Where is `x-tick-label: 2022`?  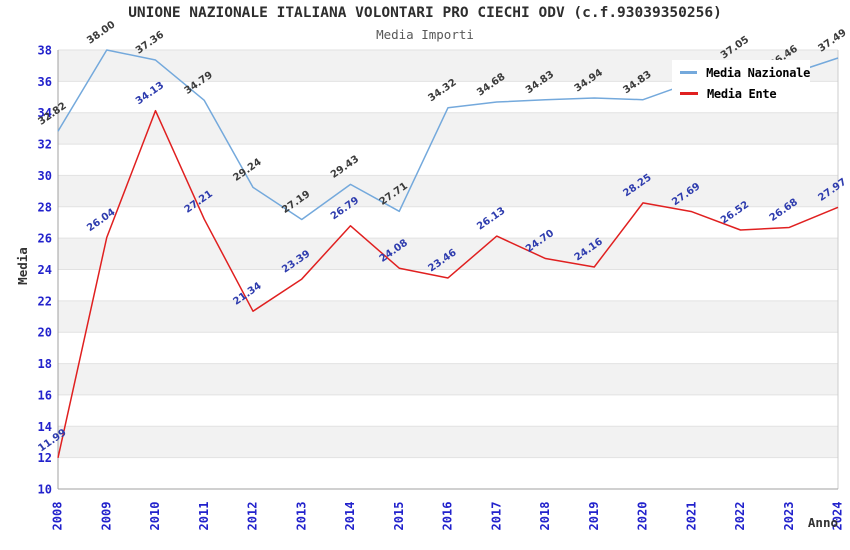 x-tick-label: 2022 is located at coordinates (740, 516).